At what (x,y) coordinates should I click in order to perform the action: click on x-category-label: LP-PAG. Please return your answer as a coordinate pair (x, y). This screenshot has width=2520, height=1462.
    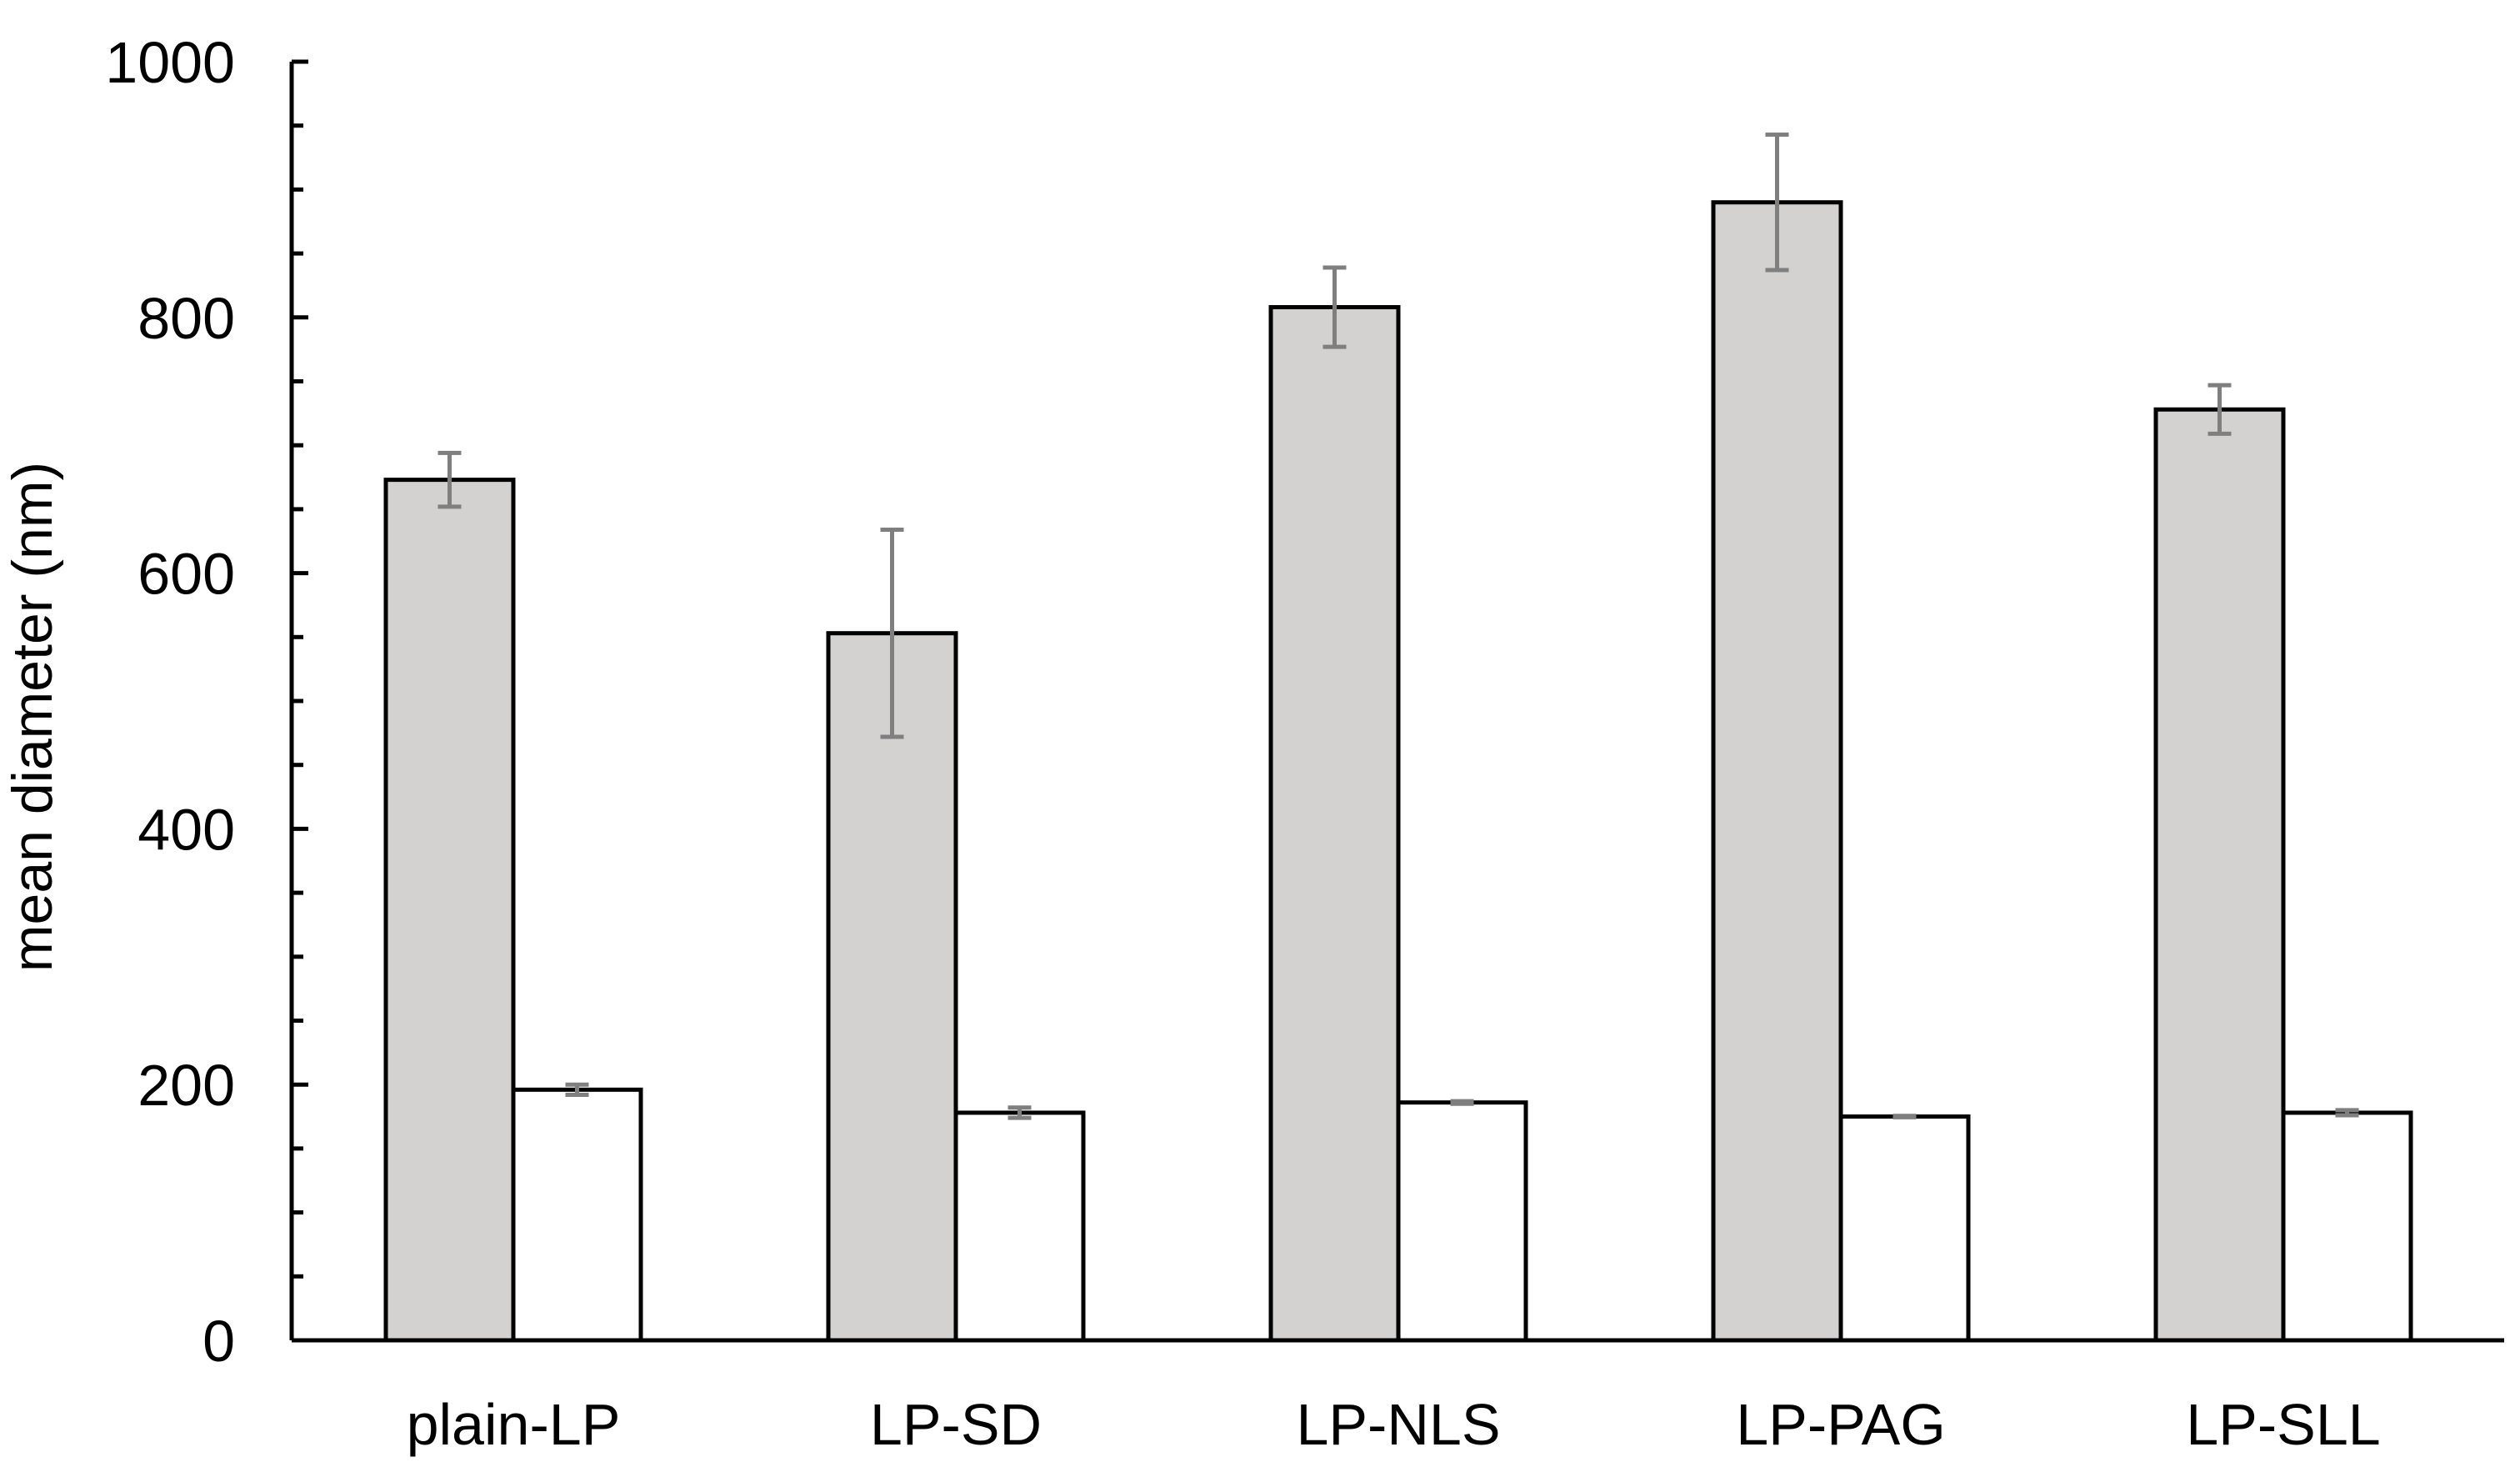
    Looking at the image, I should click on (1841, 1425).